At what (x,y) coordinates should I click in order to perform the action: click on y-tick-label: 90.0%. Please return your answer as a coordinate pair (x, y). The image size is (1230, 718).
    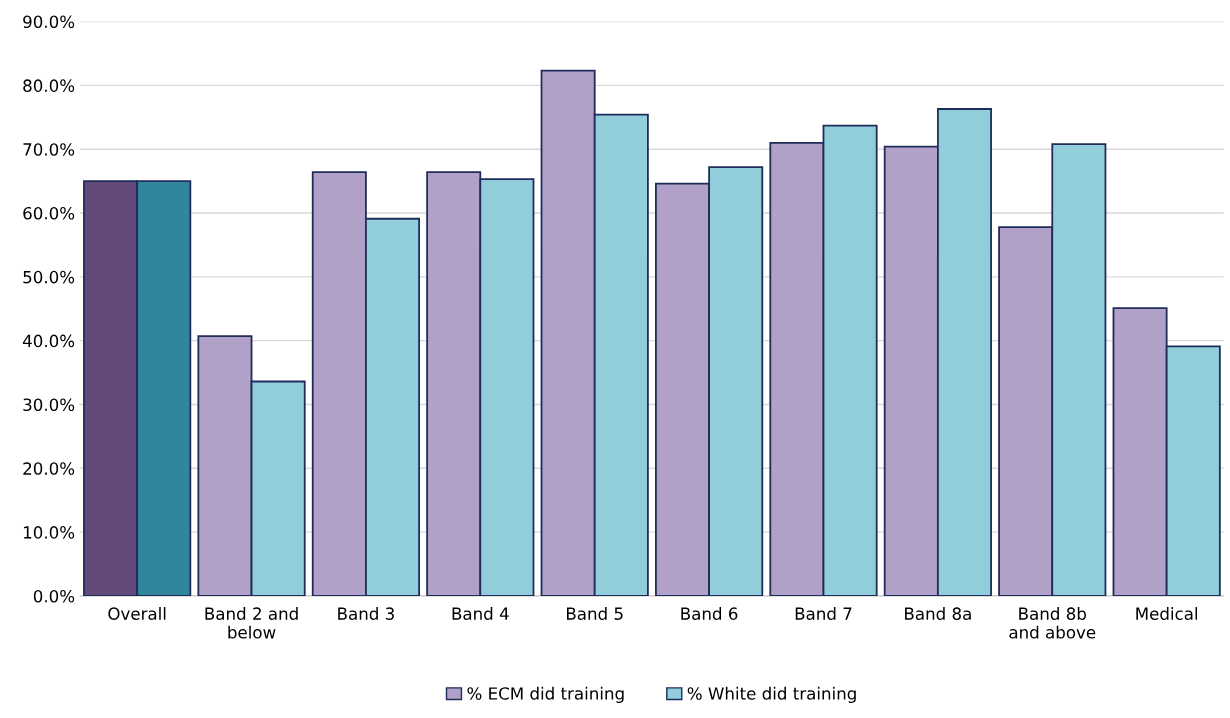
    Looking at the image, I should click on (49, 22).